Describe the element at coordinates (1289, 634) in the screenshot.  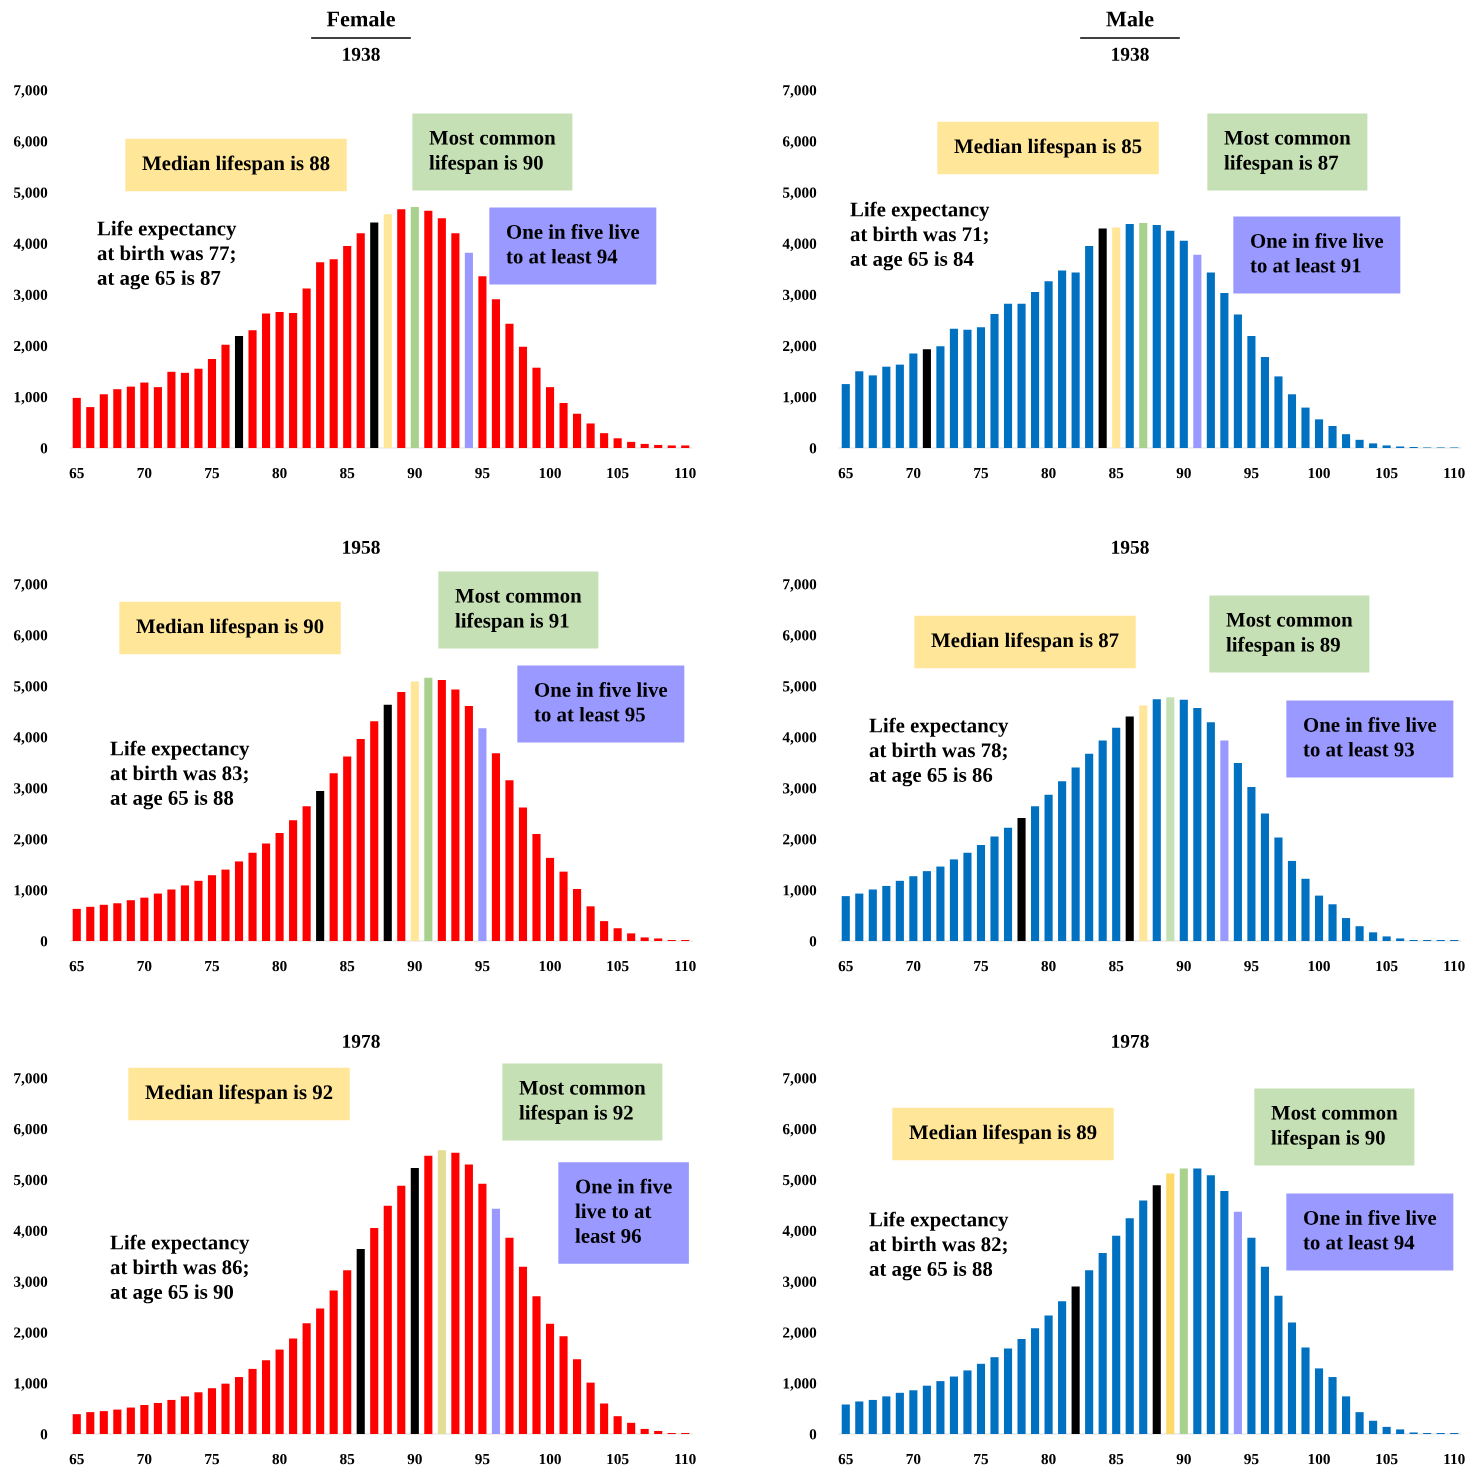
I see `annotation: Most common lifespan is 89` at that location.